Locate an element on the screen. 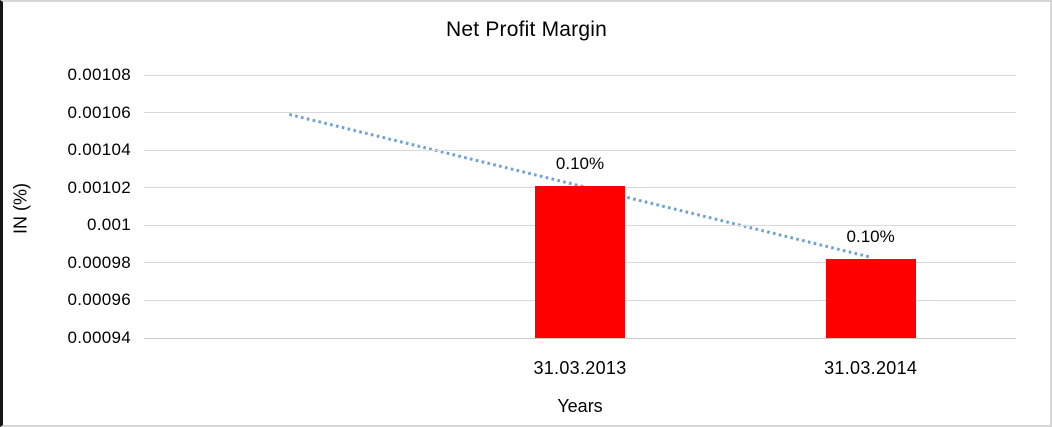 The width and height of the screenshot is (1052, 427). bar-31.03.2014 is located at coordinates (870, 298).